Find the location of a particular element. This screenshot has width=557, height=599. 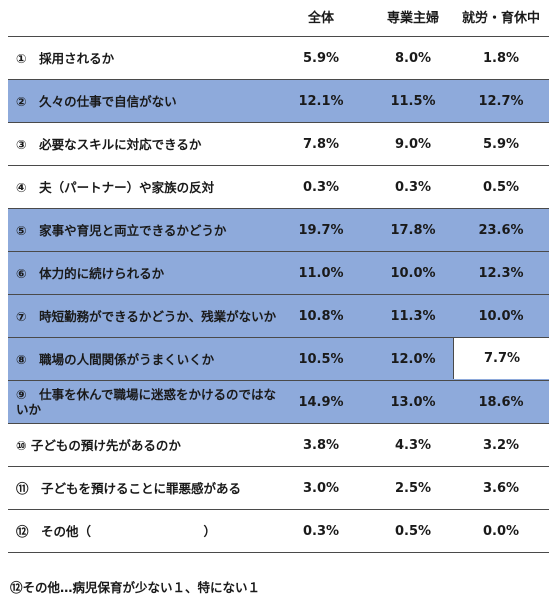

table-row: ⑫ その他（ ） 0.3% 0.5% 0.0% is located at coordinates (278, 531).